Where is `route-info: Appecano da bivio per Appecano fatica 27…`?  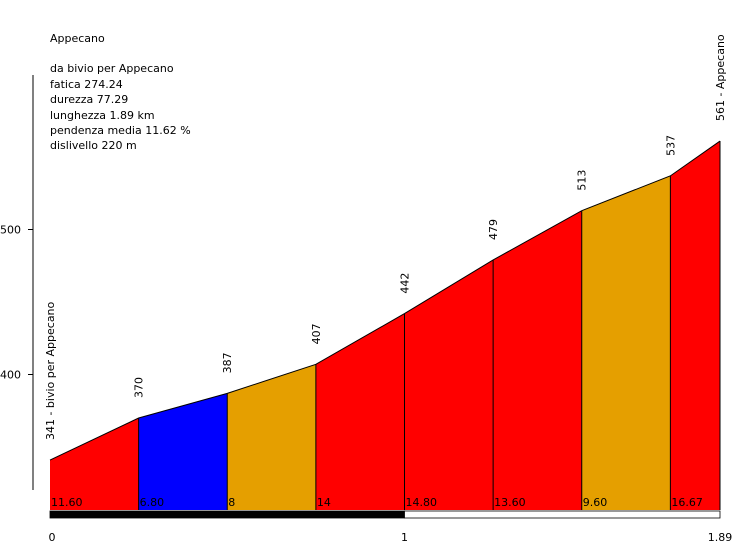
route-info: Appecano da bivio per Appecano fatica 27… is located at coordinates (120, 92).